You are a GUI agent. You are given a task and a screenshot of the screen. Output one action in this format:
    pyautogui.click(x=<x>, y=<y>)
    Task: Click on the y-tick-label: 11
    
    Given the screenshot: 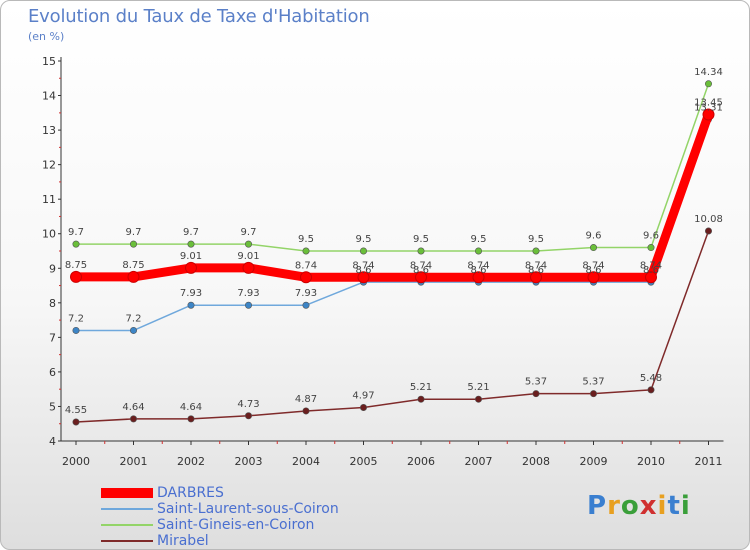 What is the action you would take?
    pyautogui.click(x=49, y=199)
    